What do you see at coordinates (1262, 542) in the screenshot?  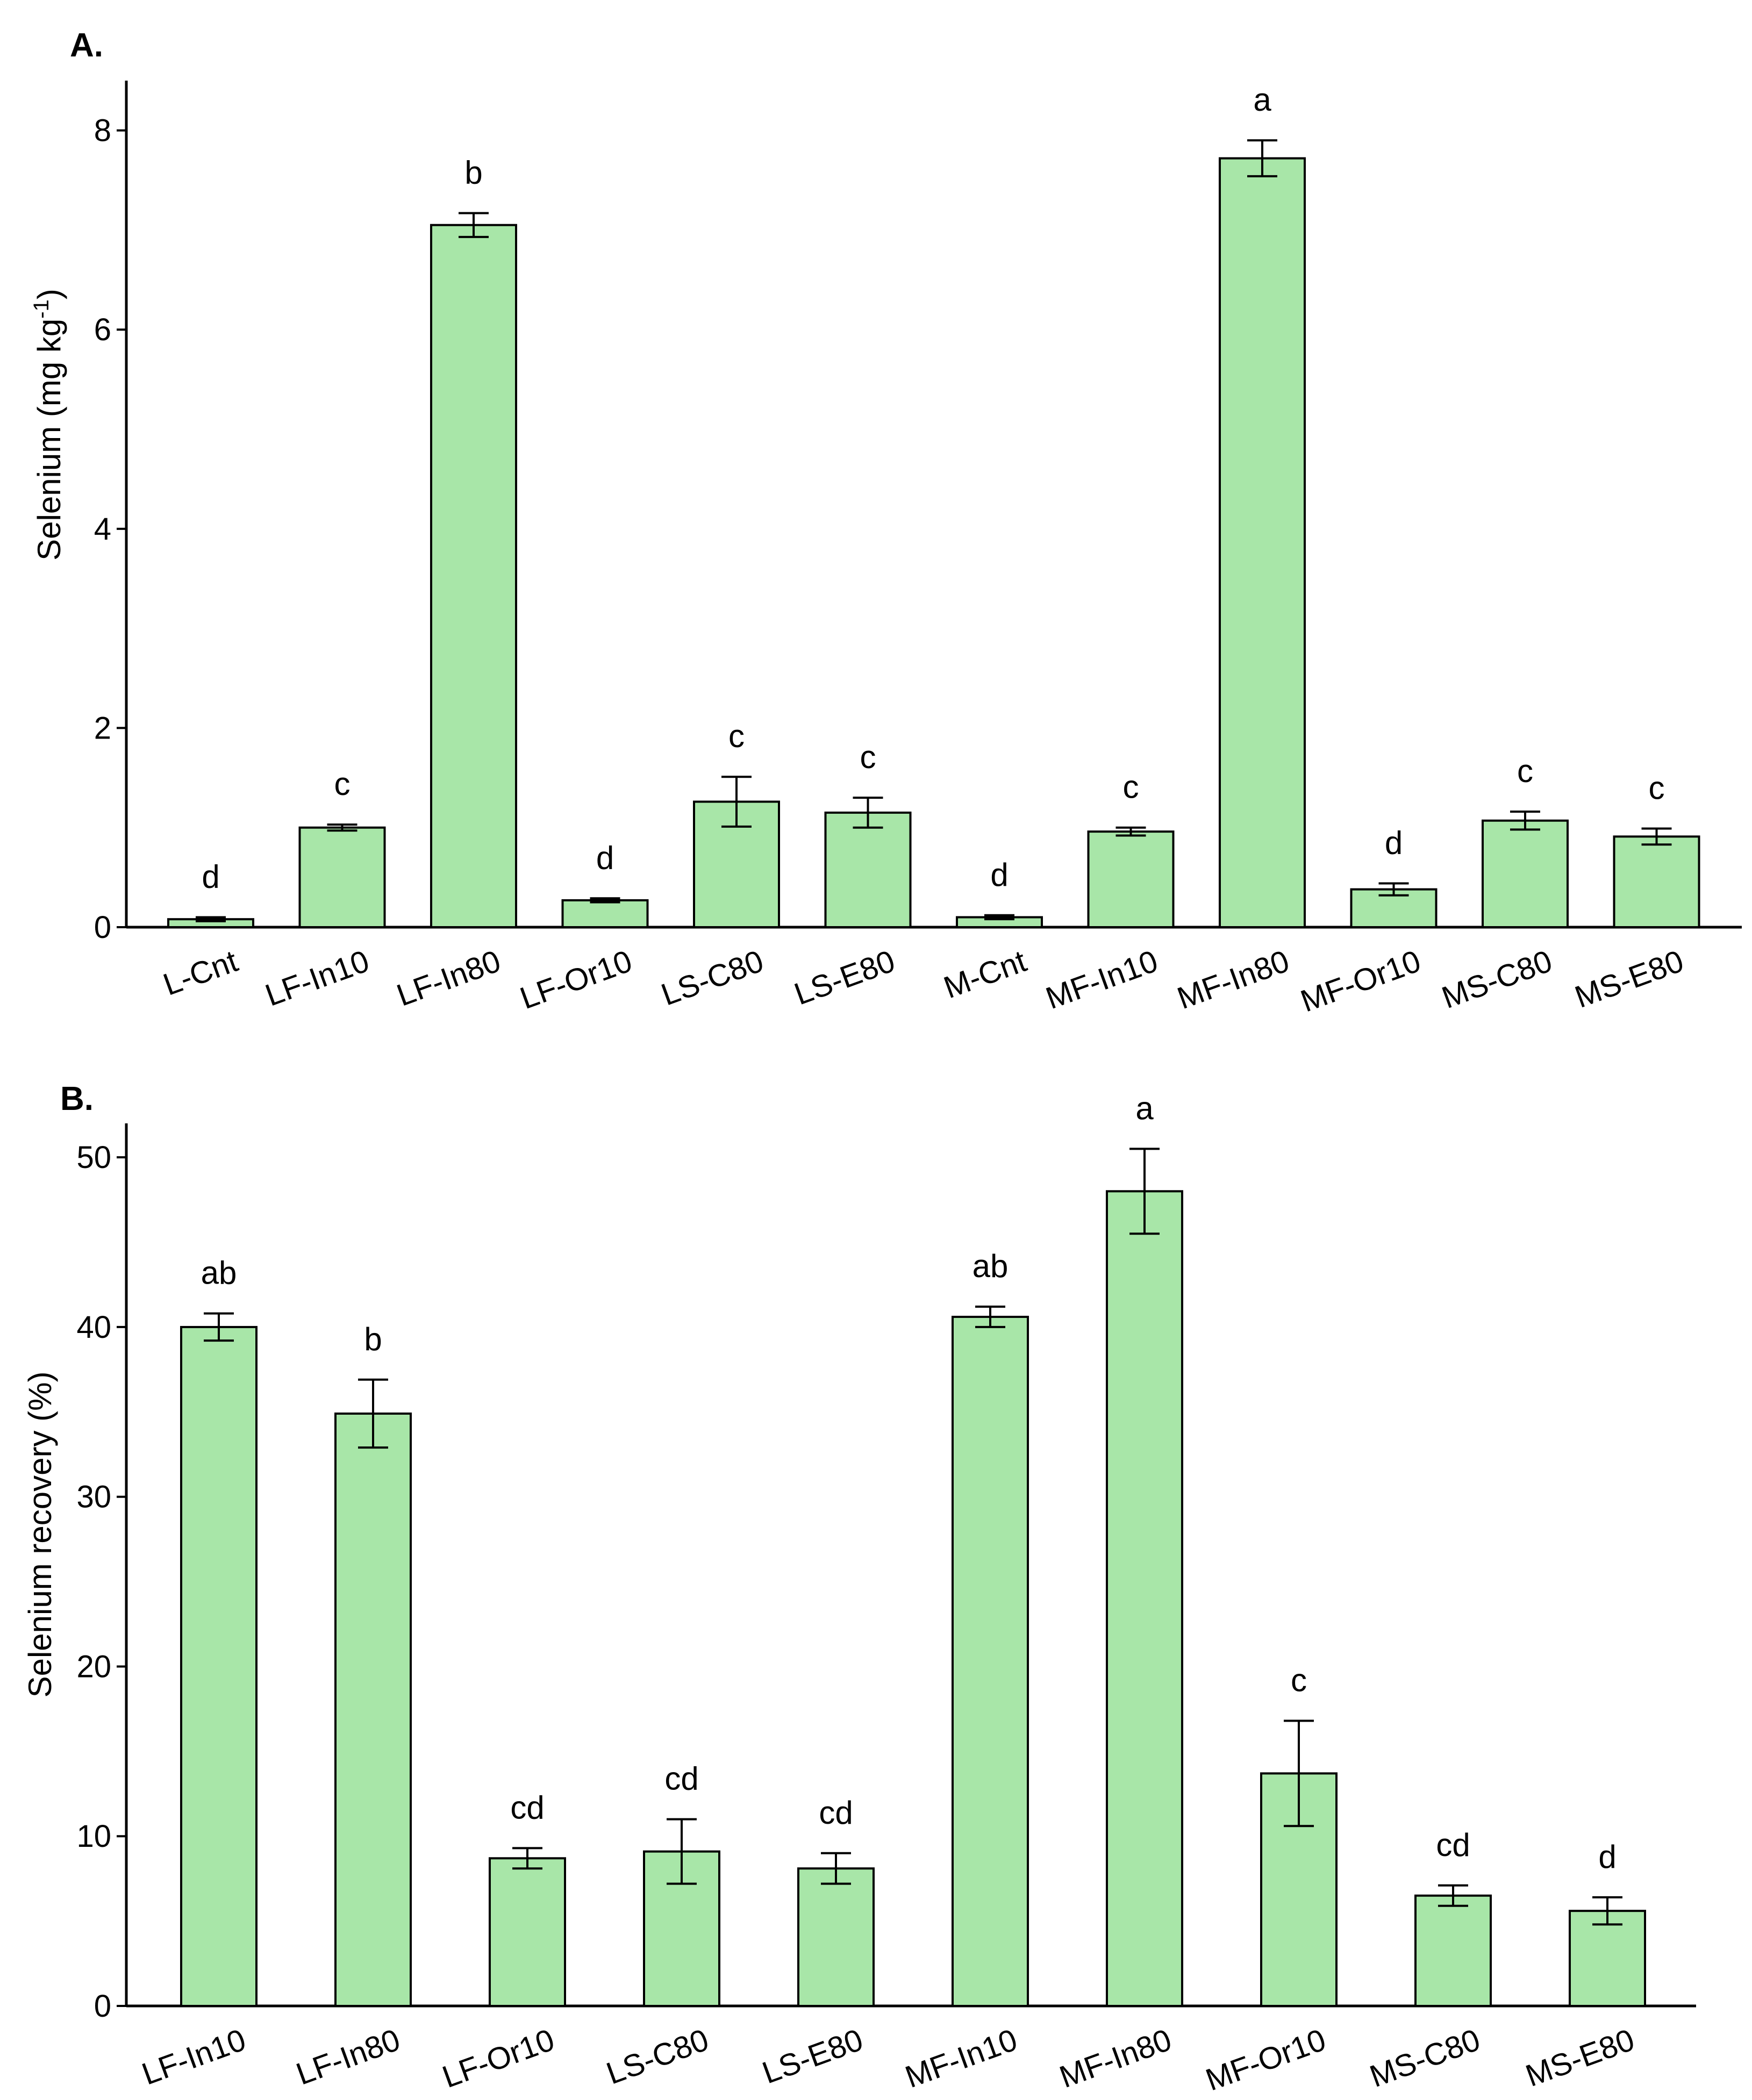 I see `panel-a-bar-mf-in80` at bounding box center [1262, 542].